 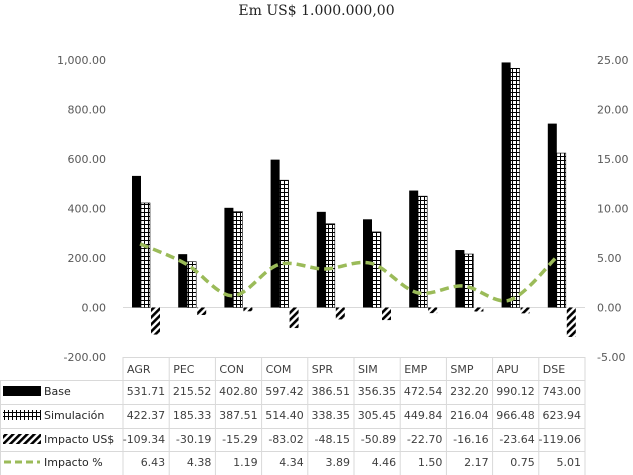 I want to click on cell-2-pec: -30.19, so click(x=193, y=439).